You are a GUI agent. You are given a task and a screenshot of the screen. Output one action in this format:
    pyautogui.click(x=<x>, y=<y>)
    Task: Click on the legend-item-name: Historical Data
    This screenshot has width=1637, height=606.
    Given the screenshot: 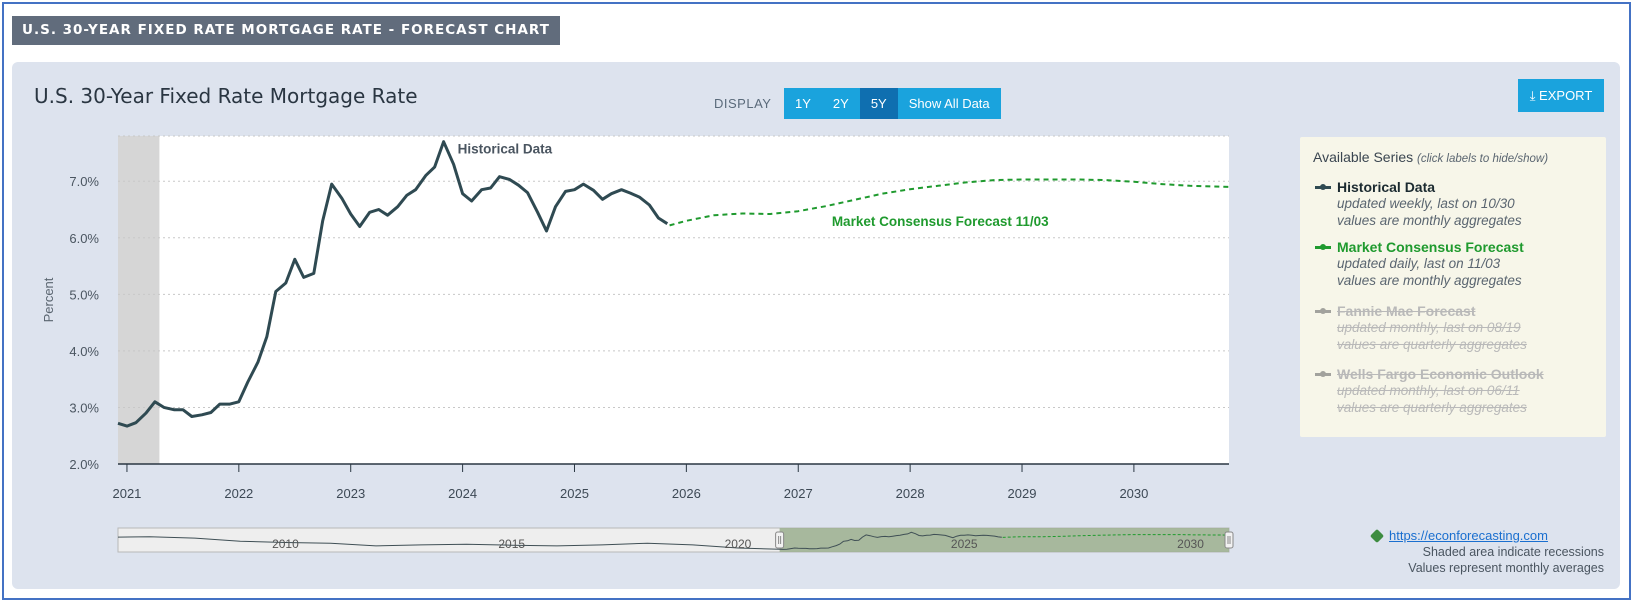 What is the action you would take?
    pyautogui.click(x=1458, y=187)
    